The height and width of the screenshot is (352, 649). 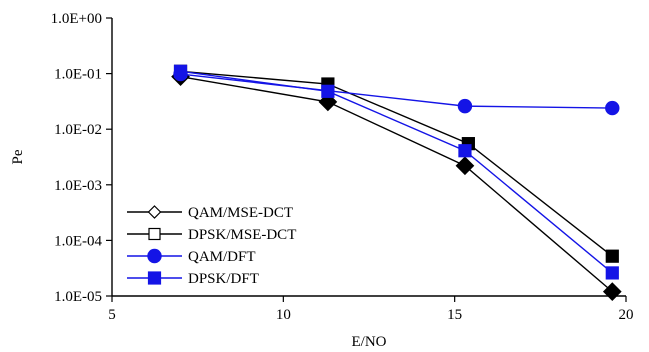 What do you see at coordinates (78, 75) in the screenshot?
I see `y-tick-label: 1.0E-01` at bounding box center [78, 75].